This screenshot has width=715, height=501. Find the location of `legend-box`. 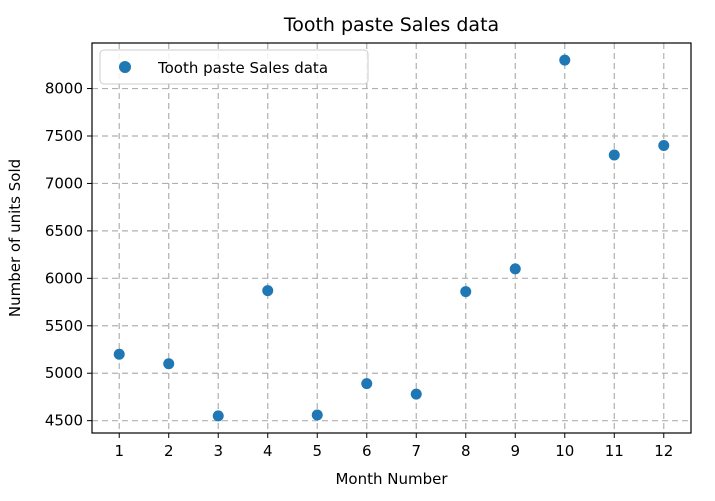

legend-box is located at coordinates (234, 67).